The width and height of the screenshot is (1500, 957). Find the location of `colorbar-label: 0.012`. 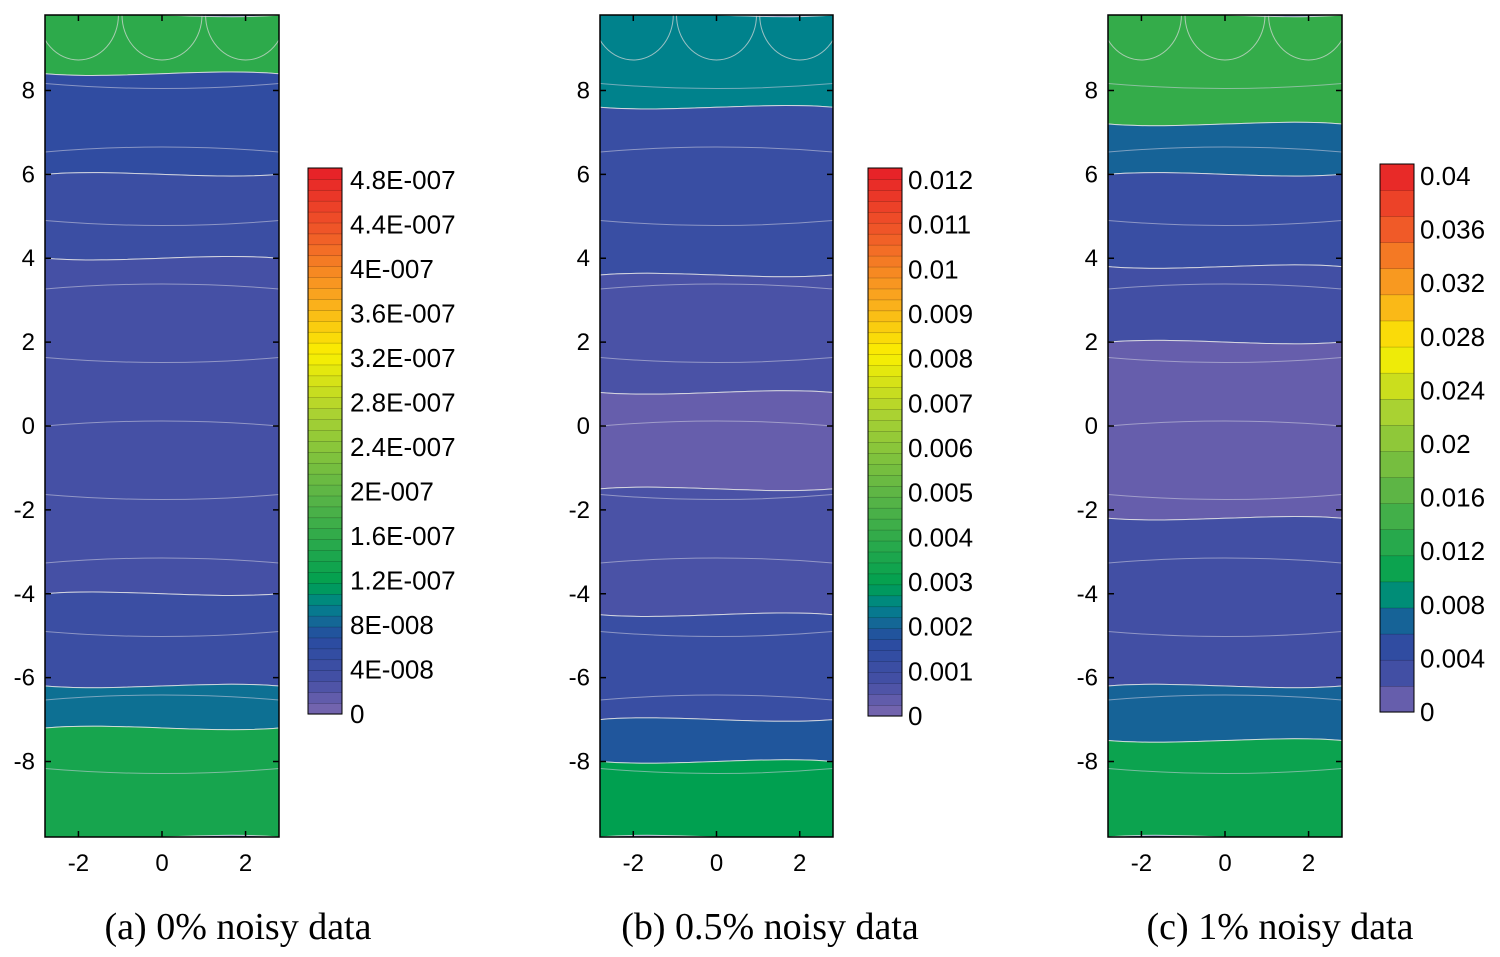

colorbar-label: 0.012 is located at coordinates (940, 180).